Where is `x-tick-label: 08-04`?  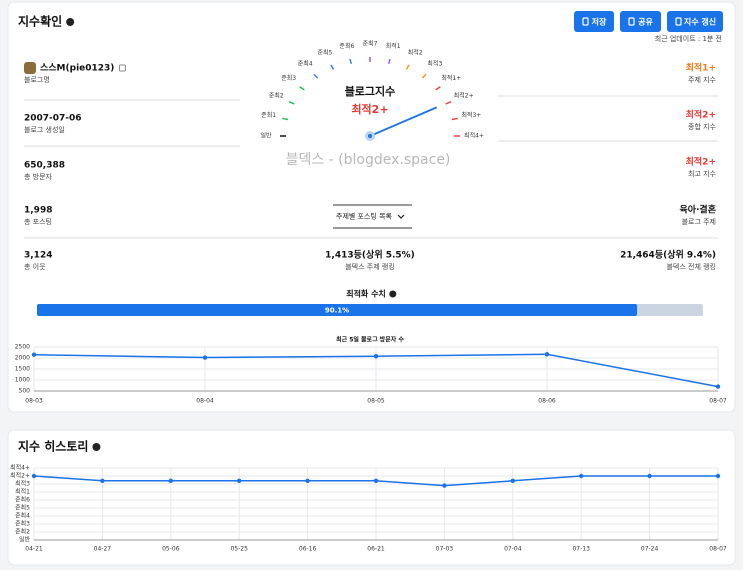 x-tick-label: 08-04 is located at coordinates (205, 401).